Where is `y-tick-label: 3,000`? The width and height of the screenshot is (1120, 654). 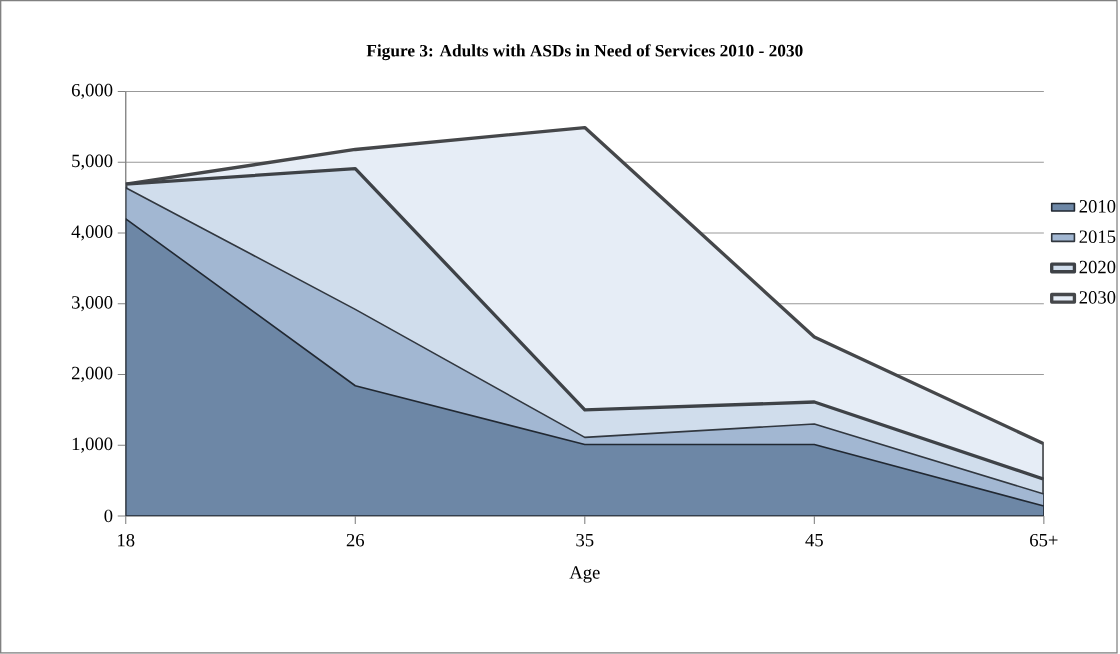 y-tick-label: 3,000 is located at coordinates (92, 304).